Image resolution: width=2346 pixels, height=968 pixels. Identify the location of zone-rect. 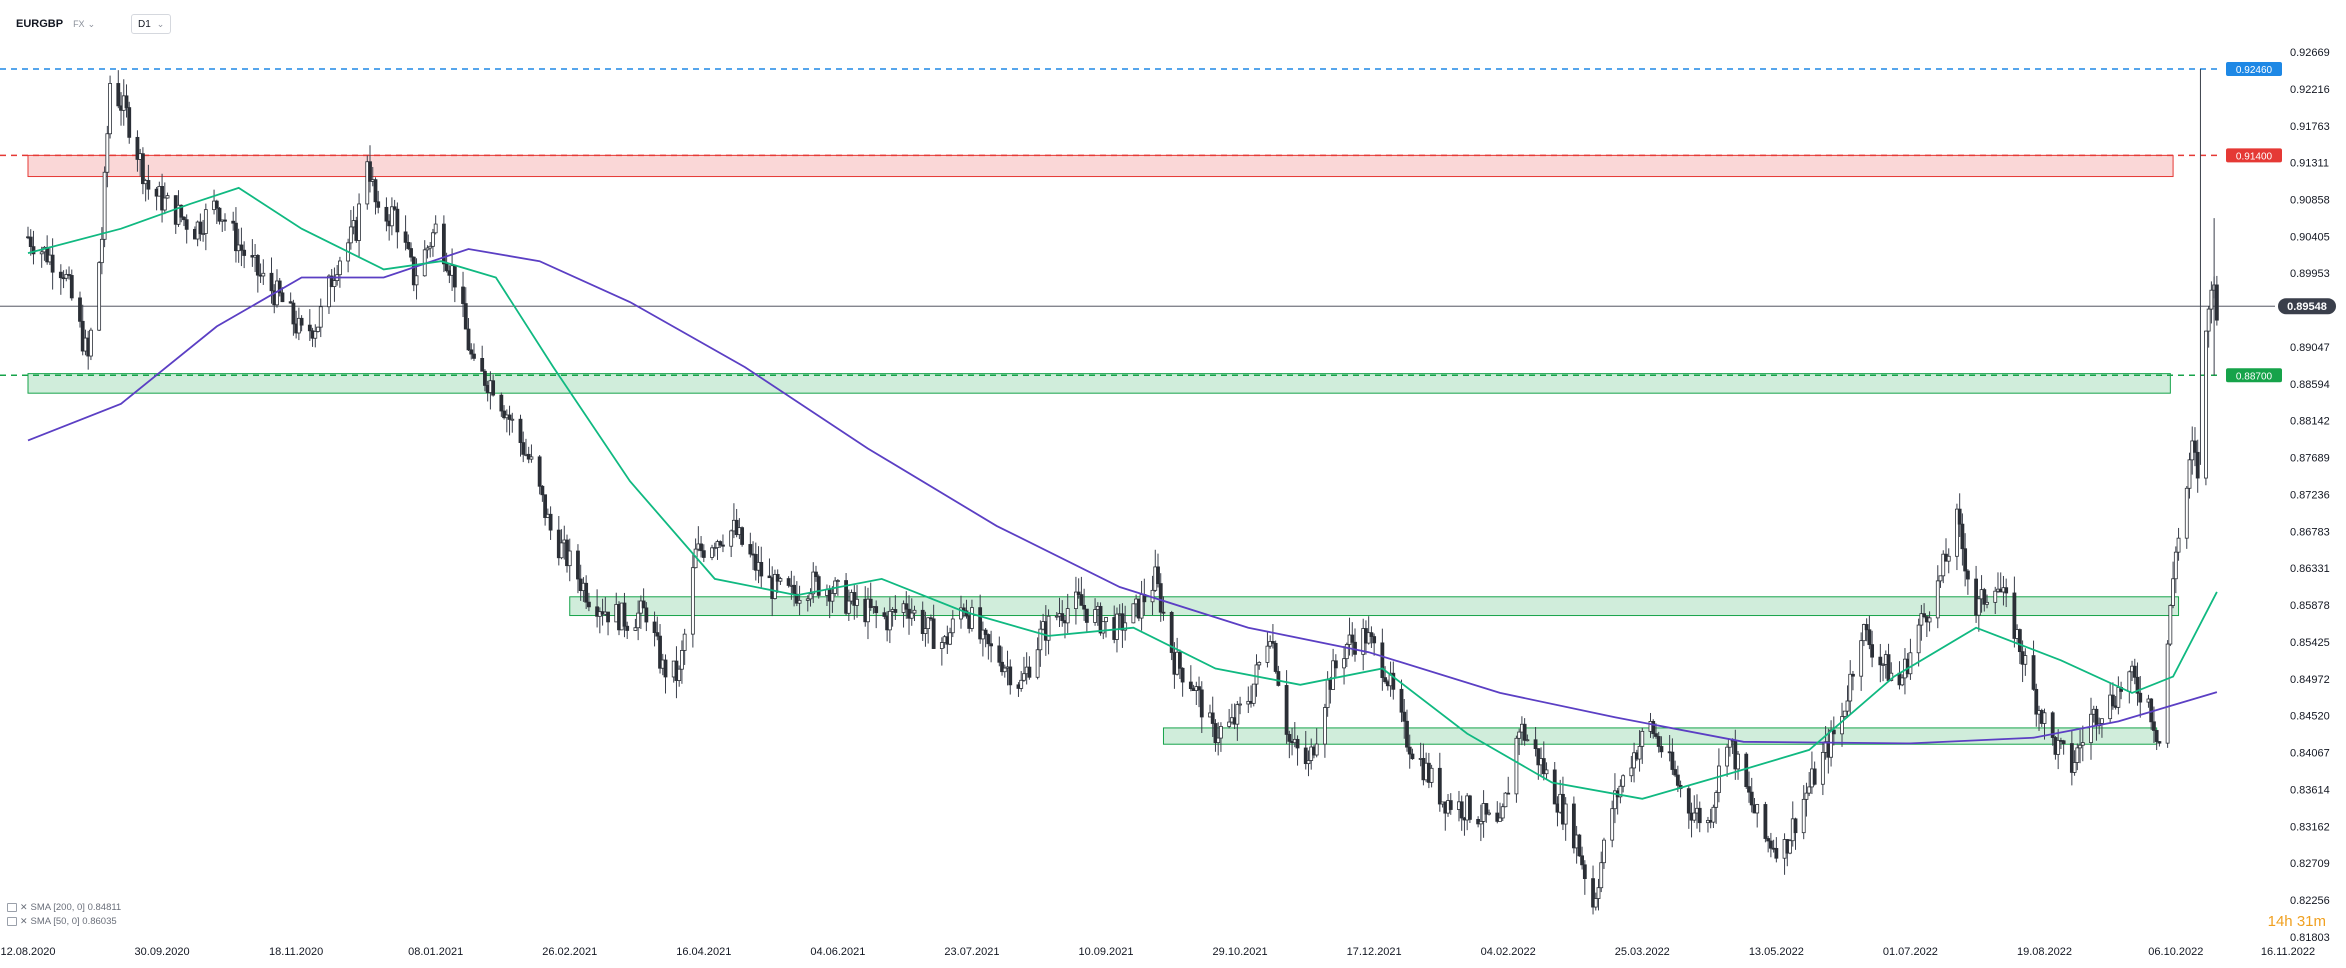
(1099, 383).